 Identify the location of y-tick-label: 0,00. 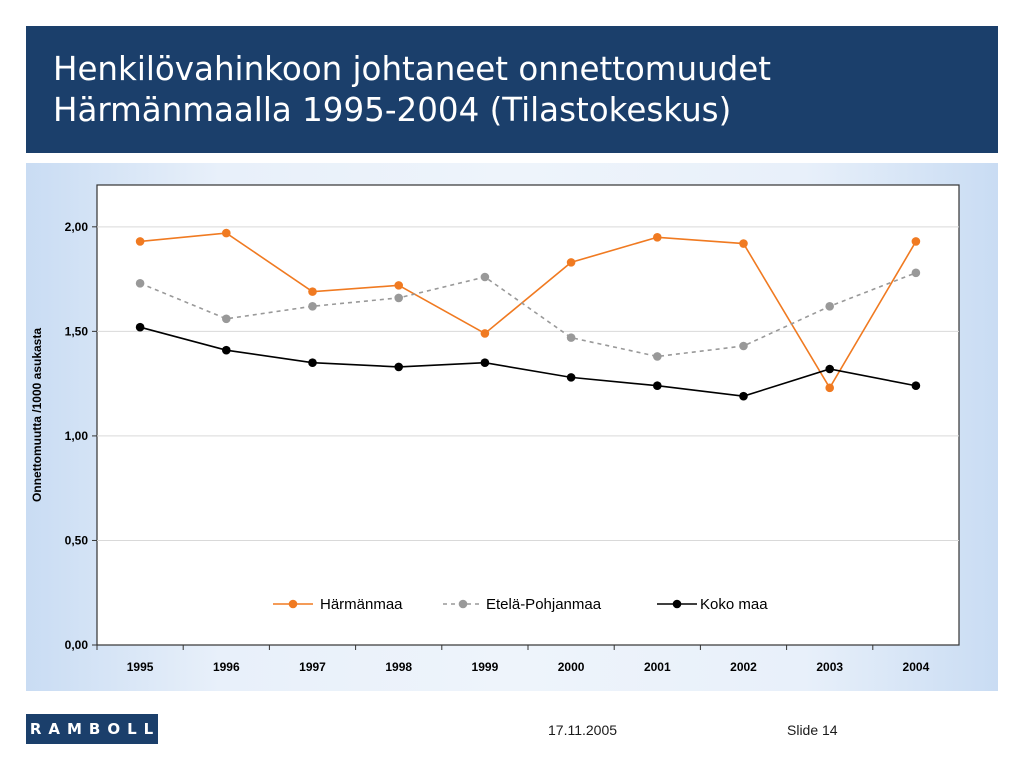
(77, 645).